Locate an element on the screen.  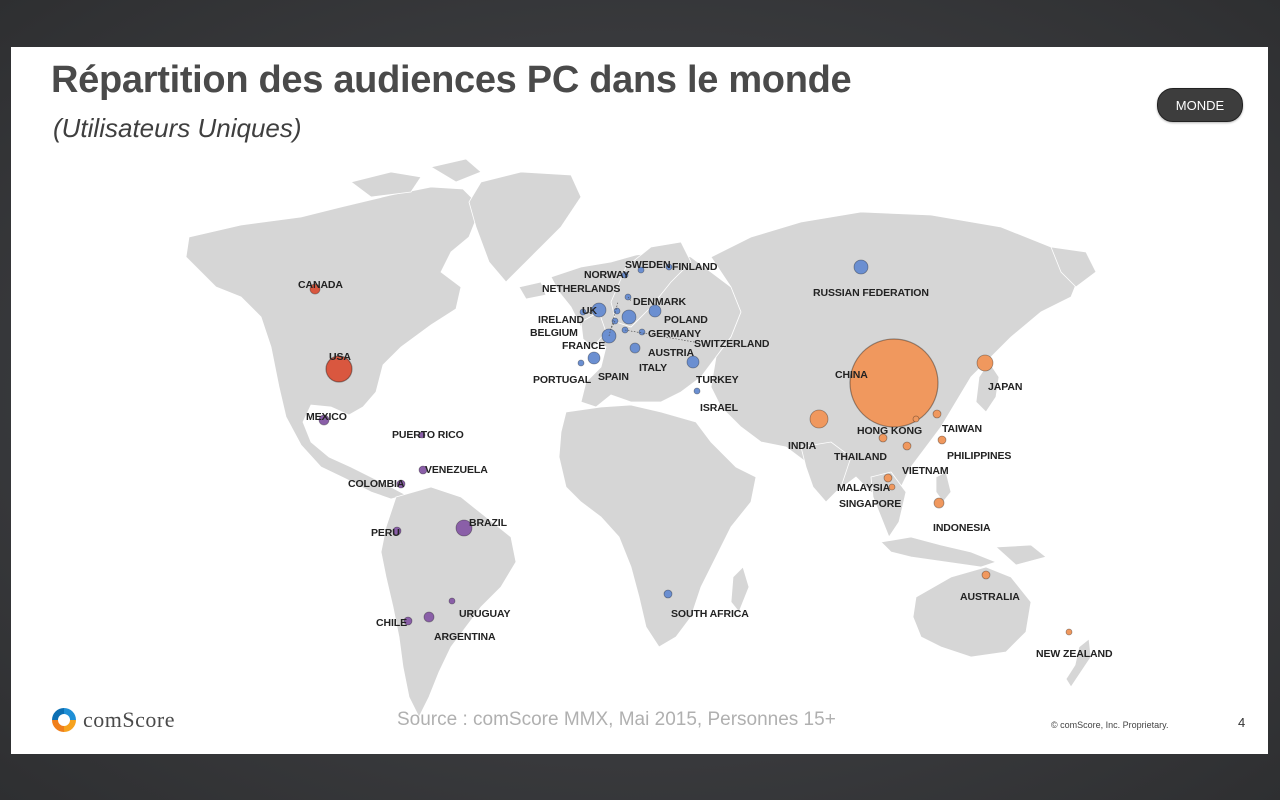
label-colombia: COLOMBIA is located at coordinates (376, 484).